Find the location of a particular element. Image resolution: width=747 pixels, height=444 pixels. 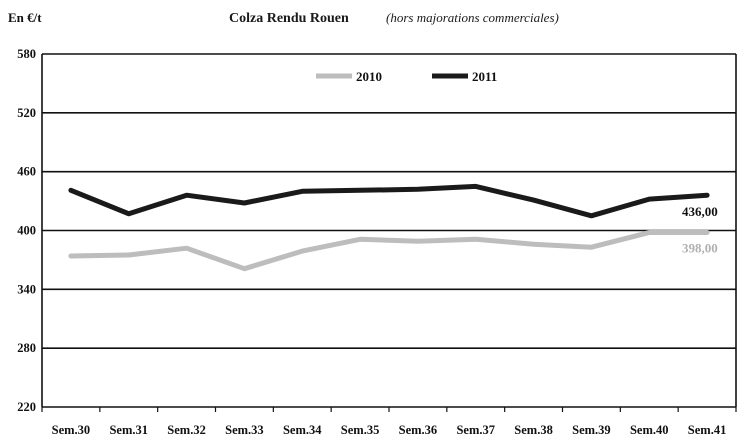

y-tick-label: 580 is located at coordinates (26, 54).